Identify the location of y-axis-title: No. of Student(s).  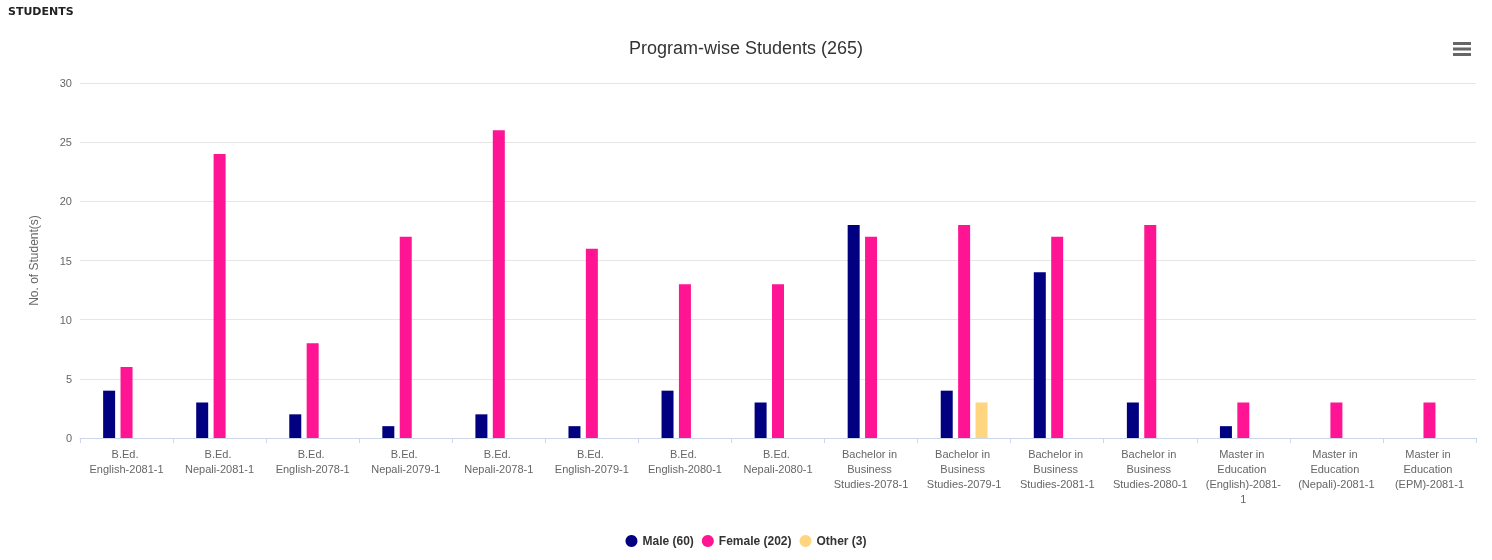
(34, 260).